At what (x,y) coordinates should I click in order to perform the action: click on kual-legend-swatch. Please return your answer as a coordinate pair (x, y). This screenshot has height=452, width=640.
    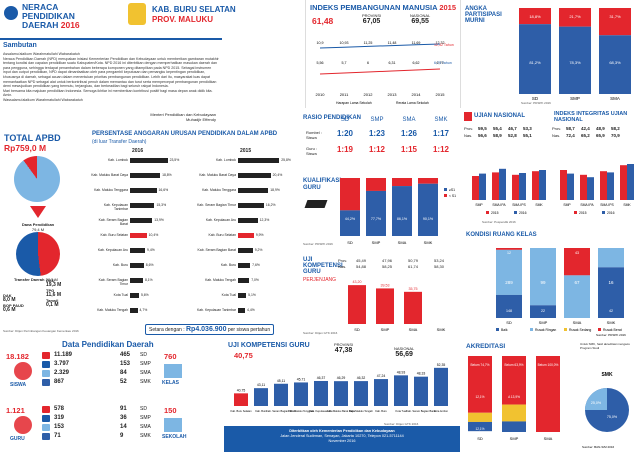
    Looking at the image, I should click on (445, 189).